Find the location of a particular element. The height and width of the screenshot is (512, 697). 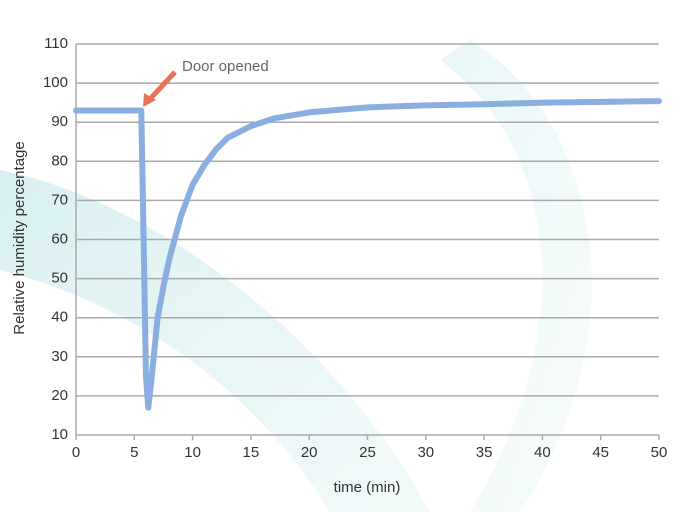

y-tick-label: 110 is located at coordinates (56, 43).